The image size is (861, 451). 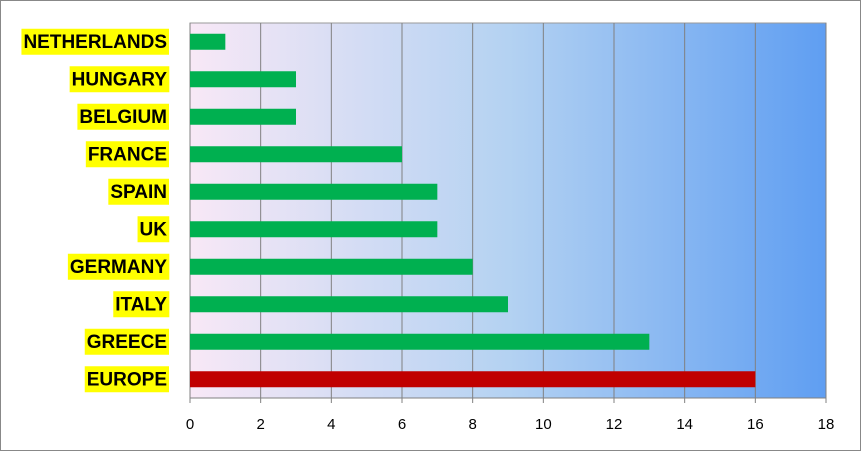 What do you see at coordinates (614, 424) in the screenshot?
I see `x-tick-label: 12` at bounding box center [614, 424].